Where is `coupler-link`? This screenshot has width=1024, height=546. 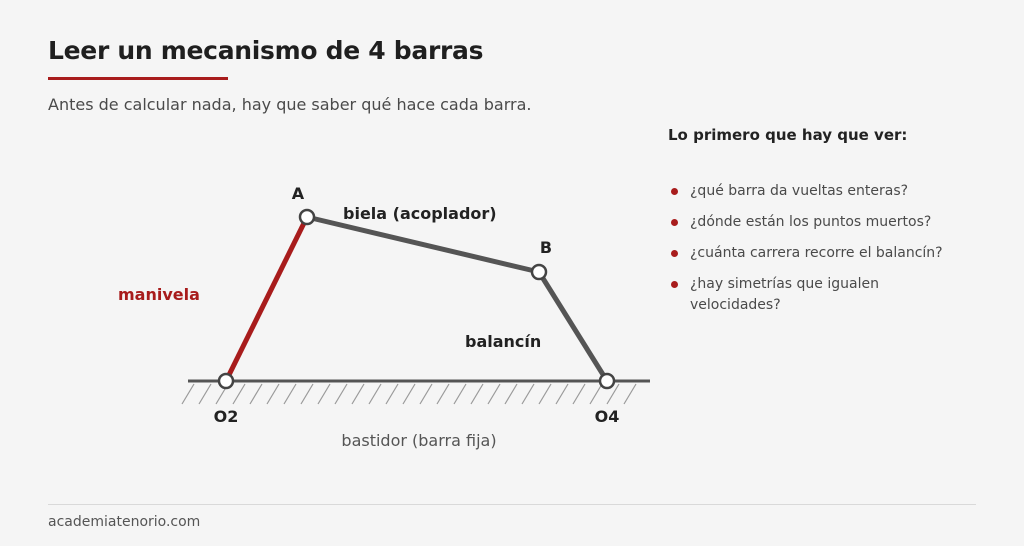 coupler-link is located at coordinates (423, 244).